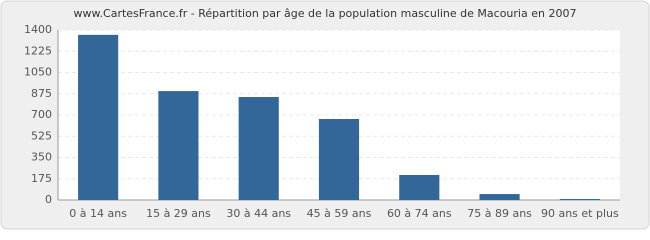 The height and width of the screenshot is (240, 650). Describe the element at coordinates (98, 213) in the screenshot. I see `x-tick-label: 0 à 14 ans` at that location.